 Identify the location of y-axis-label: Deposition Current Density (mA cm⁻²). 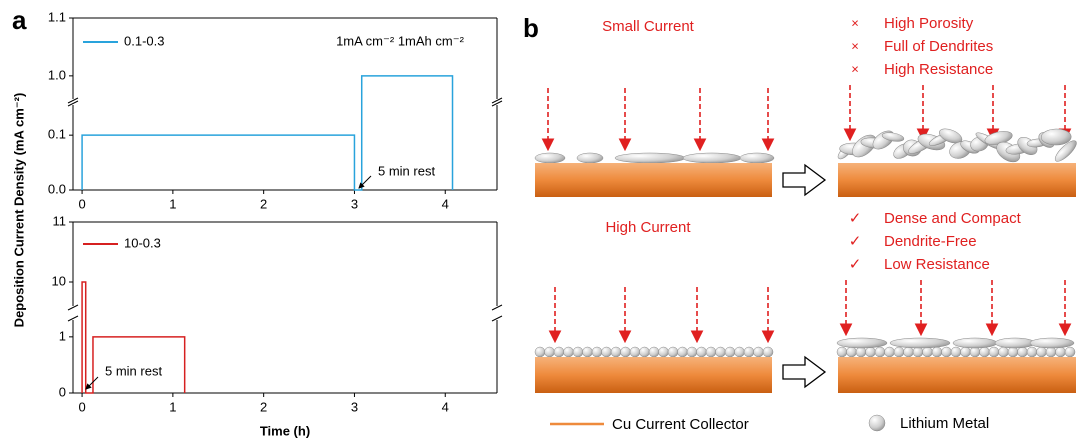
(18, 210).